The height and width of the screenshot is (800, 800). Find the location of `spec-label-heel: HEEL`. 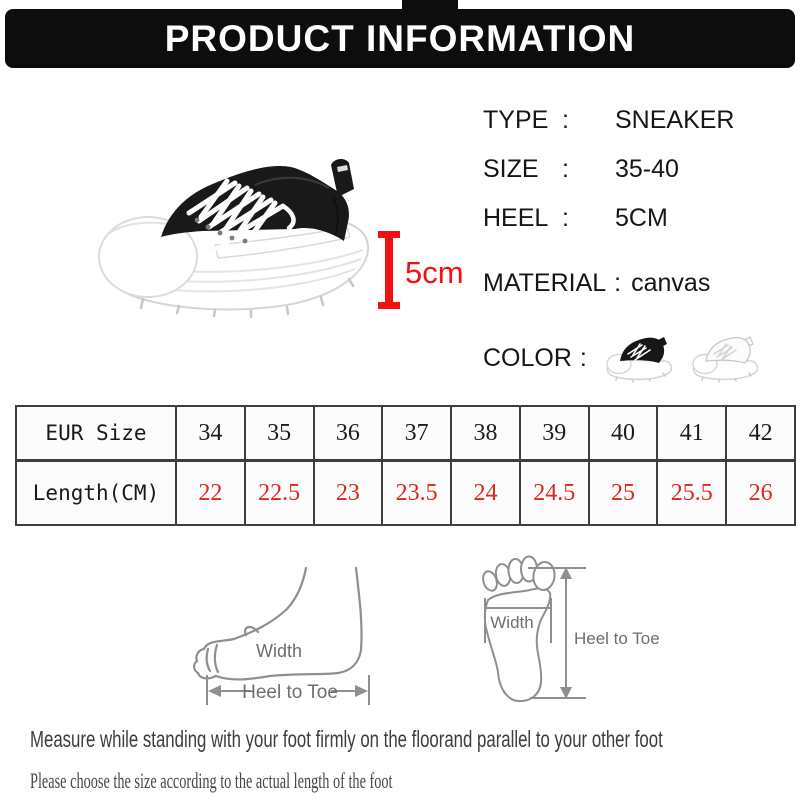

spec-label-heel: HEEL is located at coordinates (516, 218).